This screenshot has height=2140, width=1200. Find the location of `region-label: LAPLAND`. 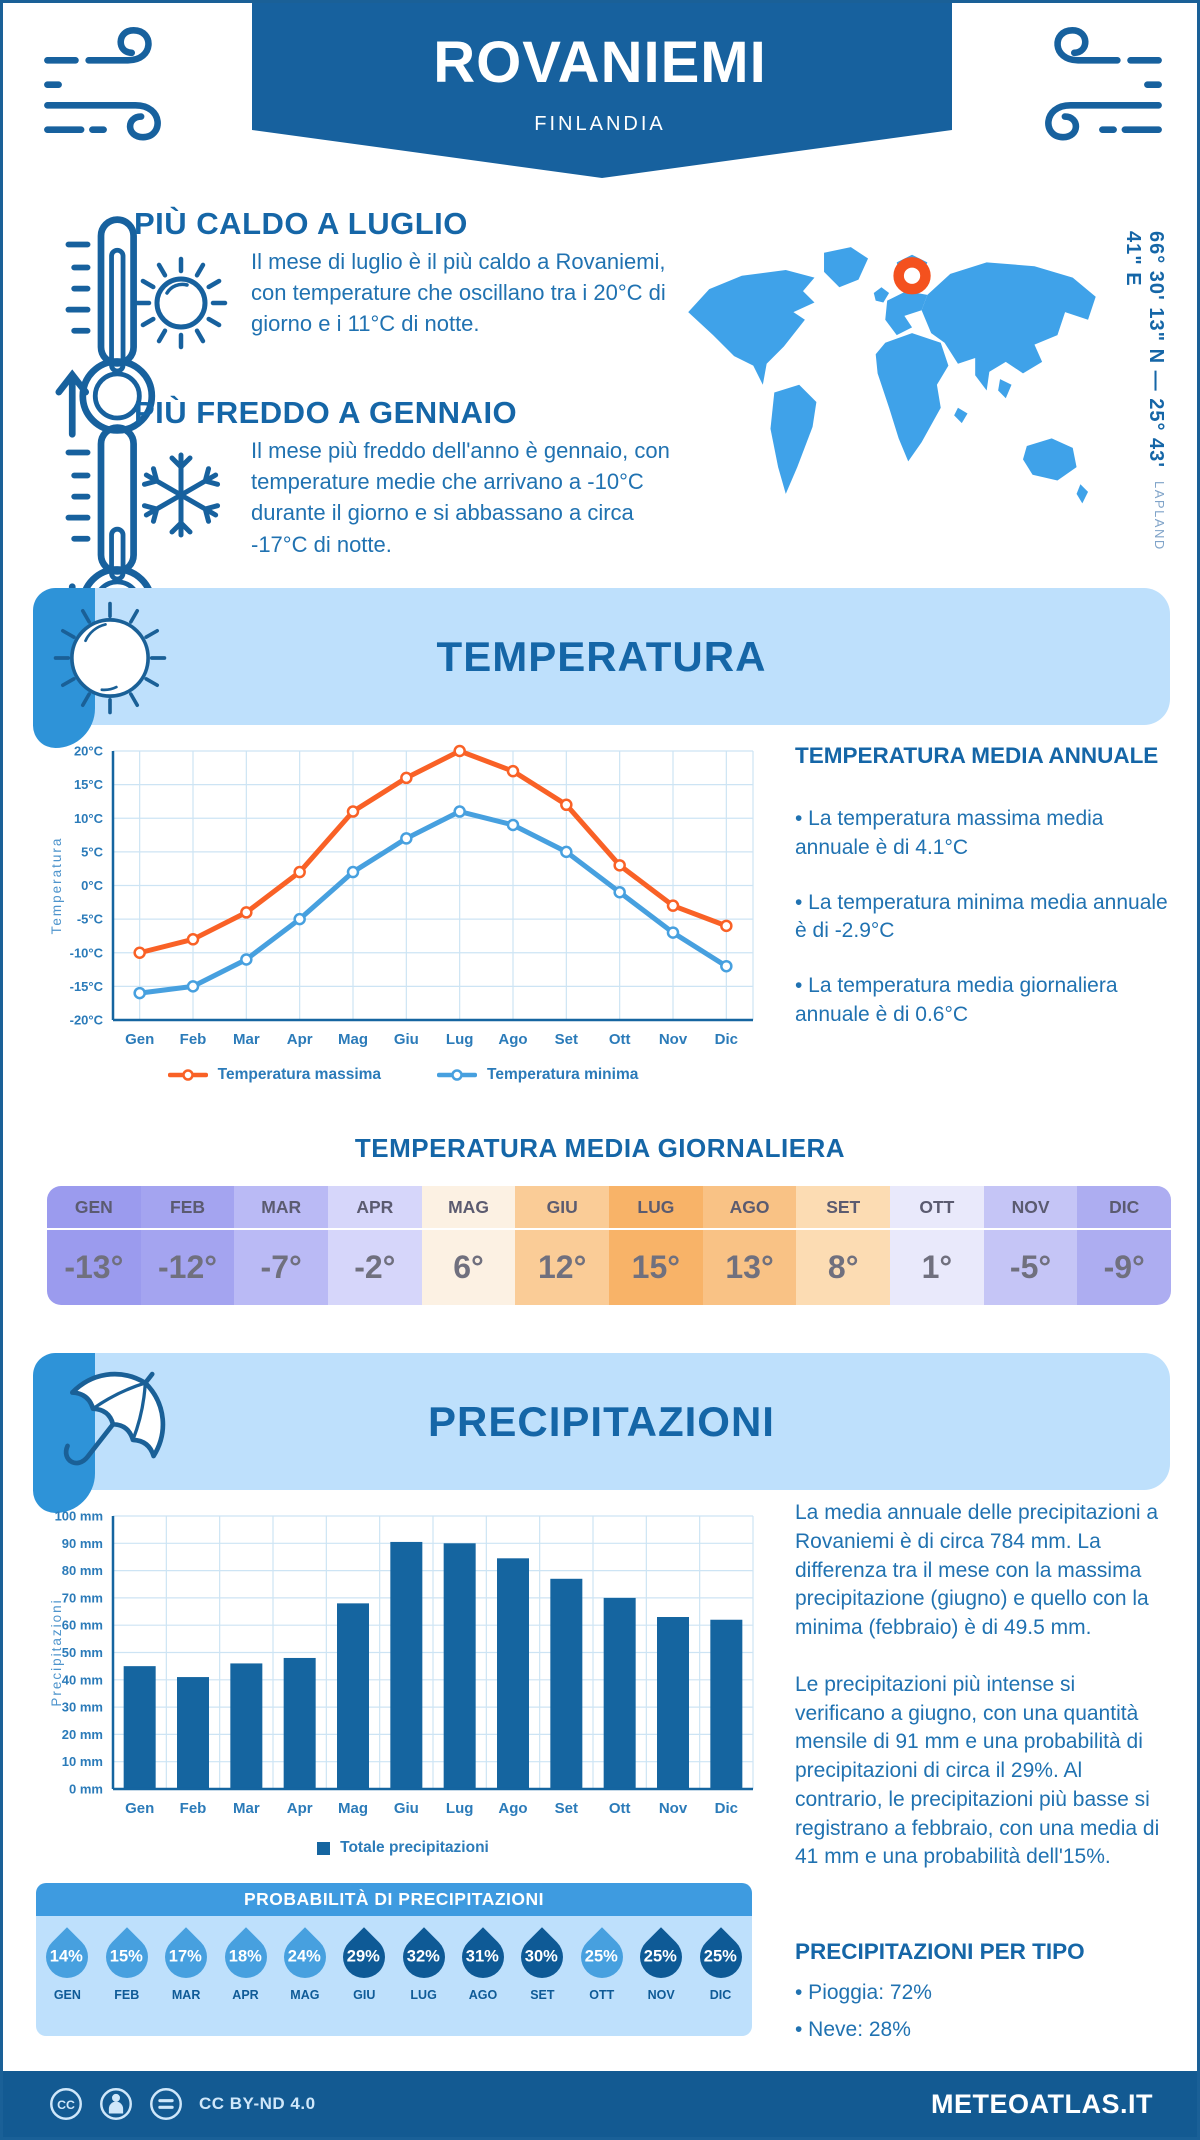

region-label: LAPLAND is located at coordinates (1159, 516).